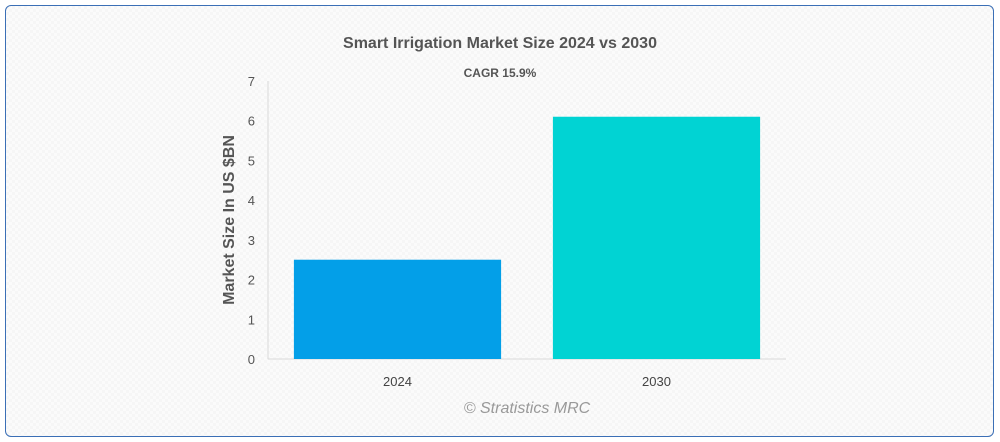 The height and width of the screenshot is (442, 1000). What do you see at coordinates (251, 240) in the screenshot?
I see `y-tick-label: 3` at bounding box center [251, 240].